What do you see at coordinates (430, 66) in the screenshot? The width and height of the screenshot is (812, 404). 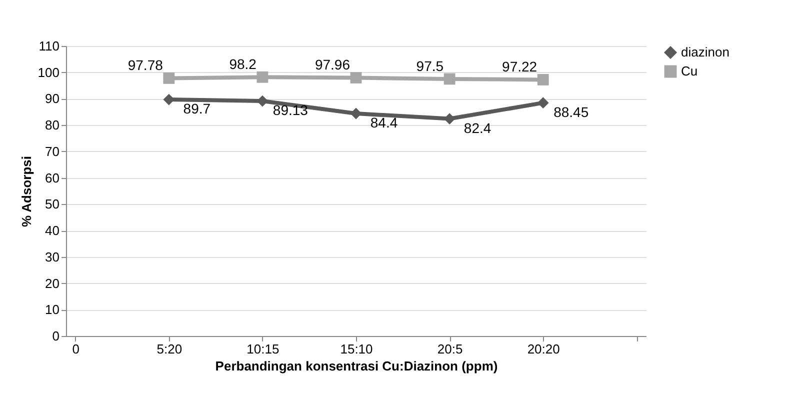 I see `data-label: 97.5` at bounding box center [430, 66].